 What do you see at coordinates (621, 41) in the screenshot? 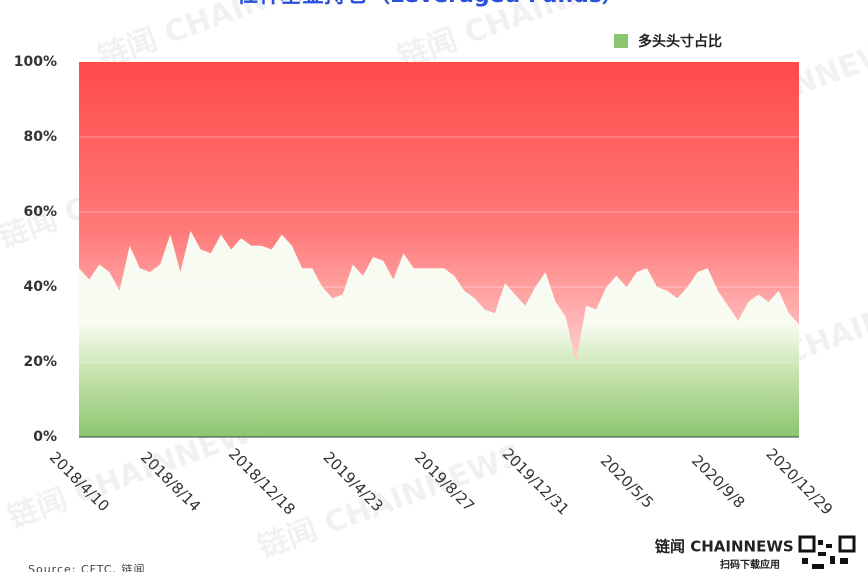
I see `legend-swatch` at bounding box center [621, 41].